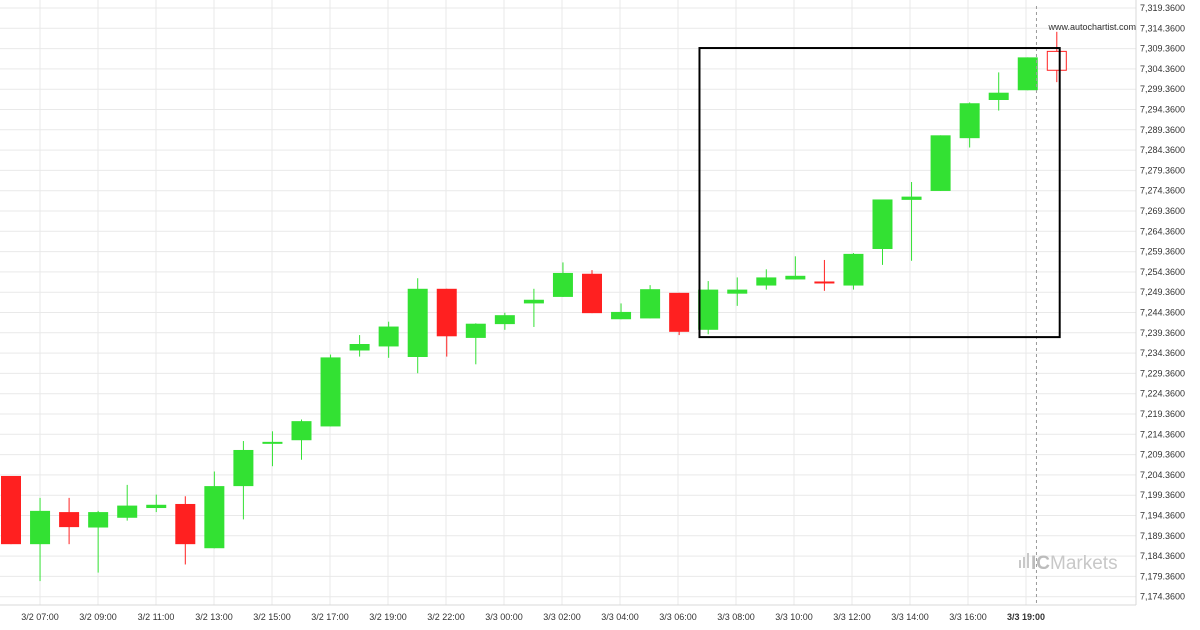  I want to click on svg-text: ICMarkets, so click(1074, 563).